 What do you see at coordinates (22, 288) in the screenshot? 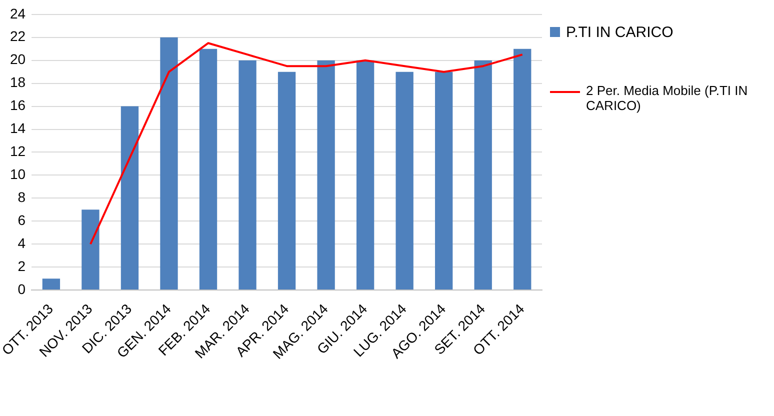
I see `y-tick-label: 0` at bounding box center [22, 288].